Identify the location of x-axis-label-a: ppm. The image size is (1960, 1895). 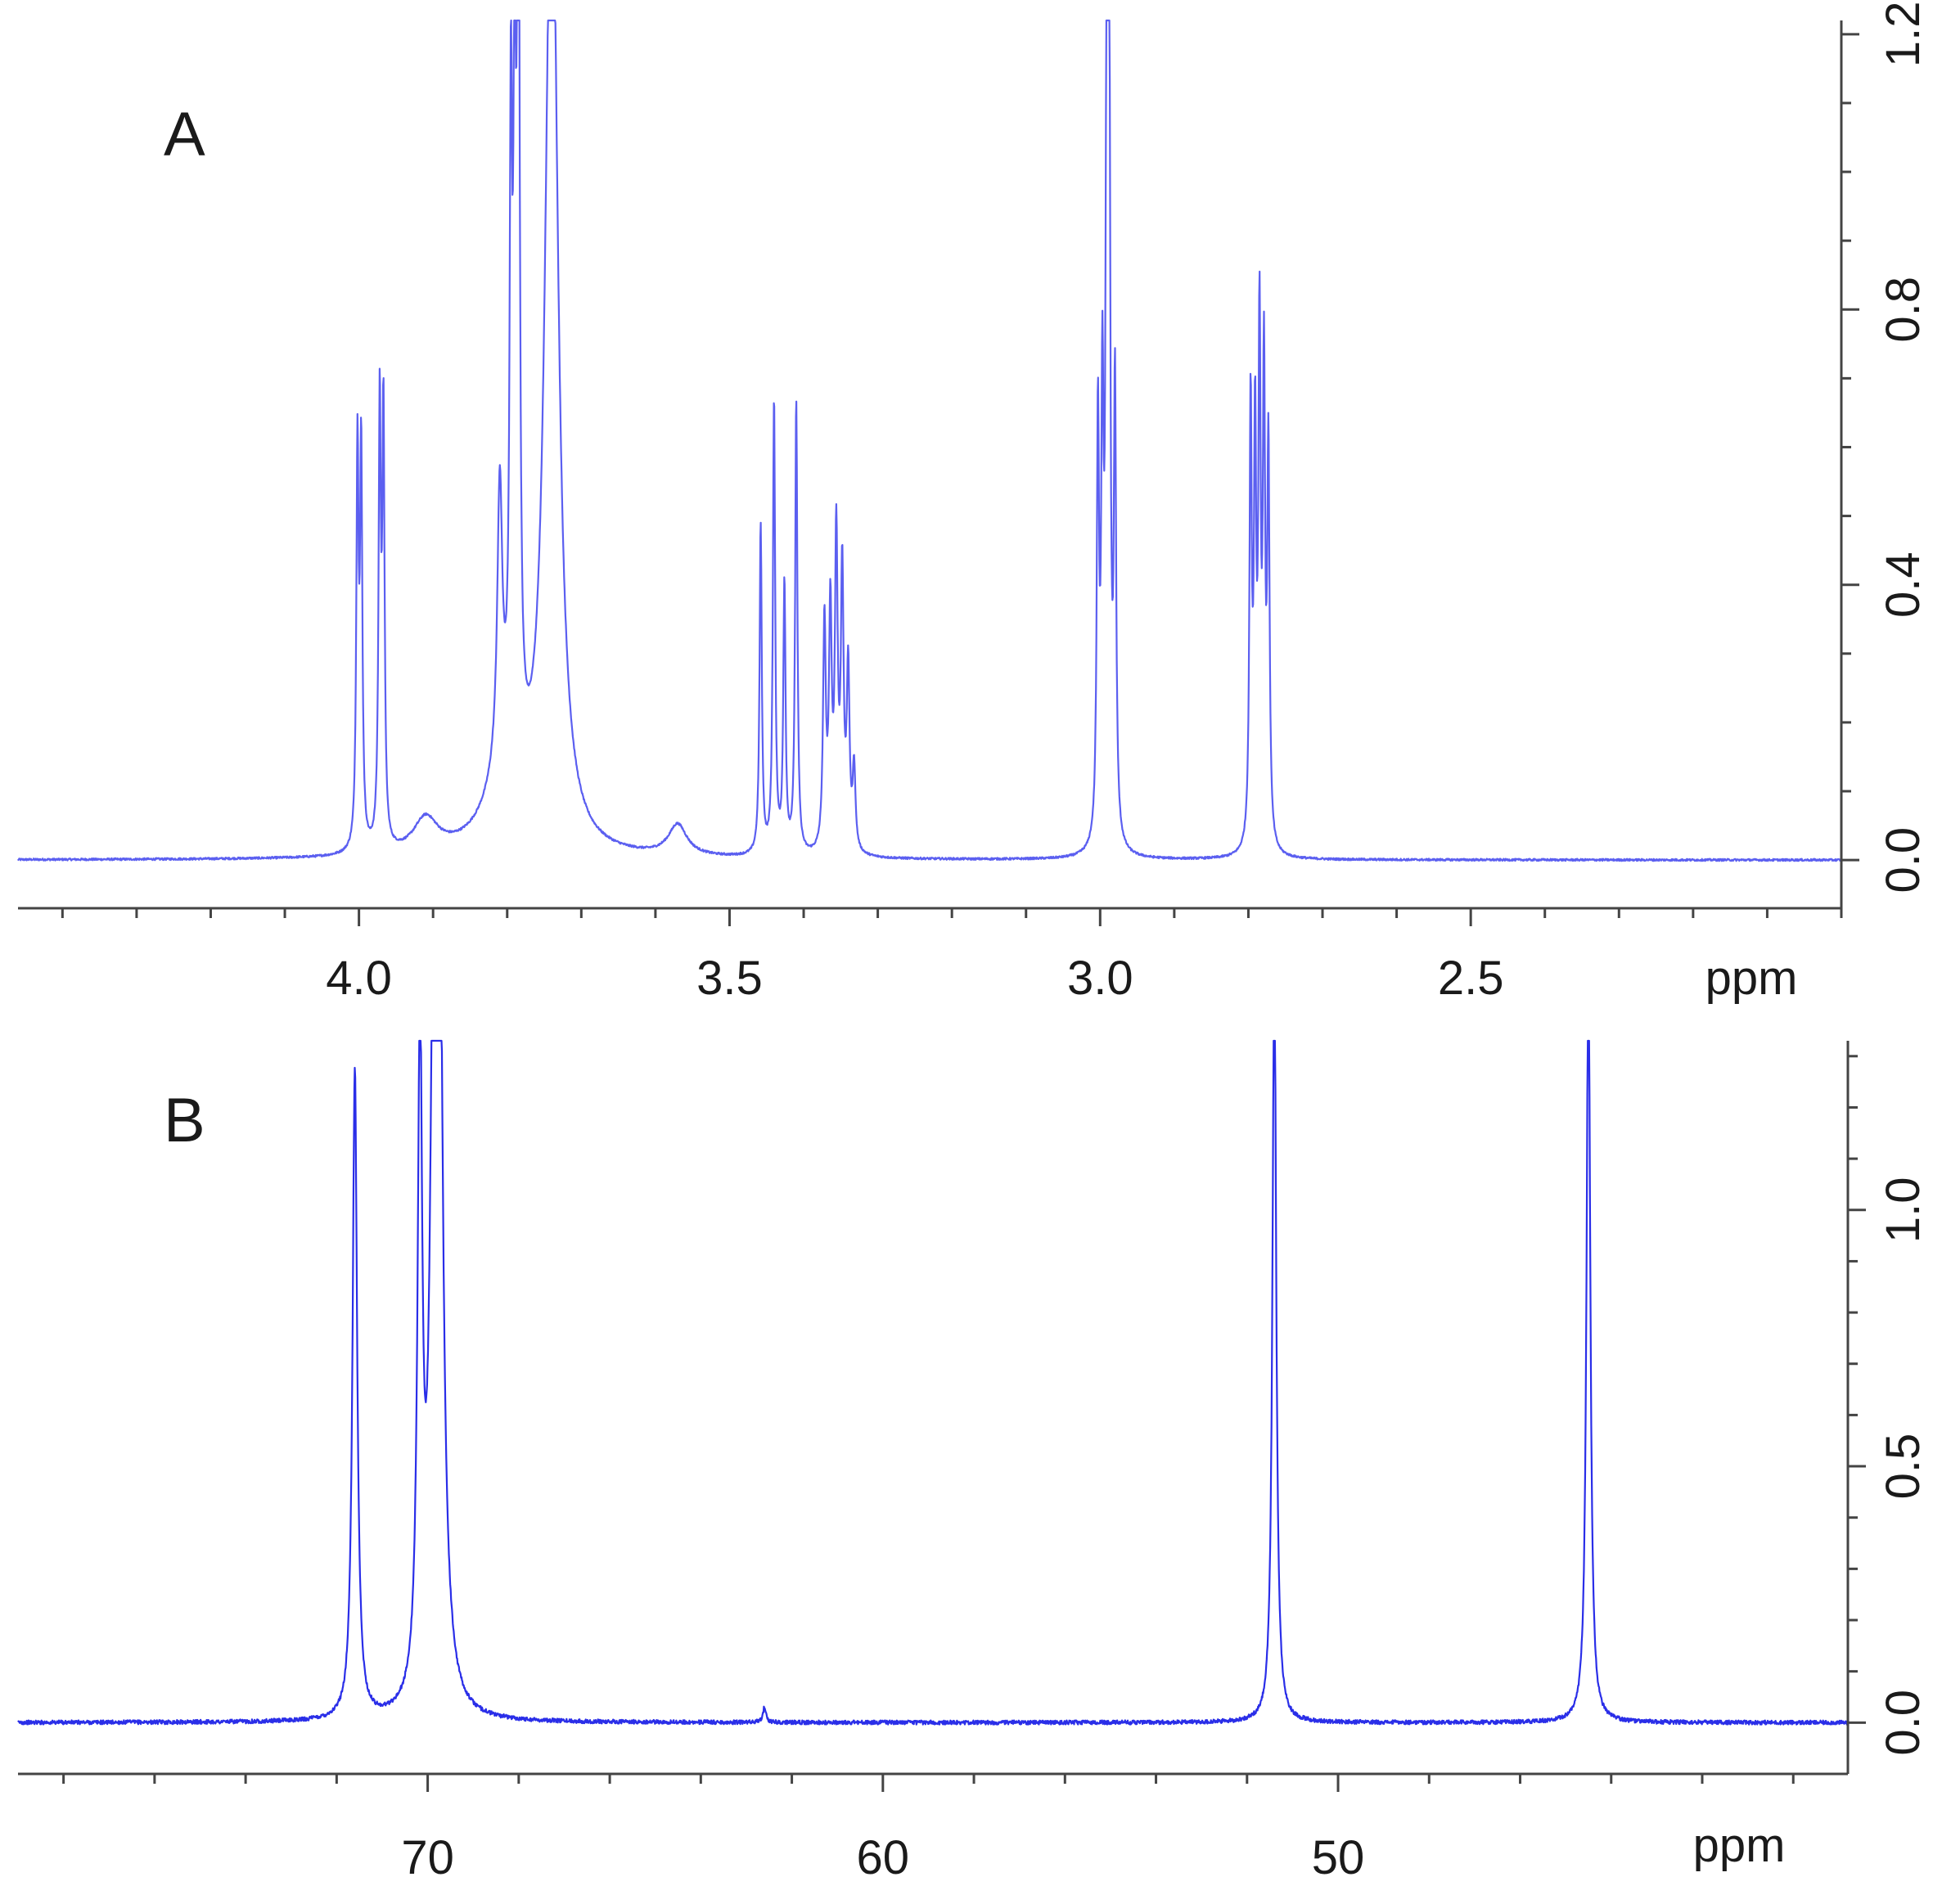
(1751, 978).